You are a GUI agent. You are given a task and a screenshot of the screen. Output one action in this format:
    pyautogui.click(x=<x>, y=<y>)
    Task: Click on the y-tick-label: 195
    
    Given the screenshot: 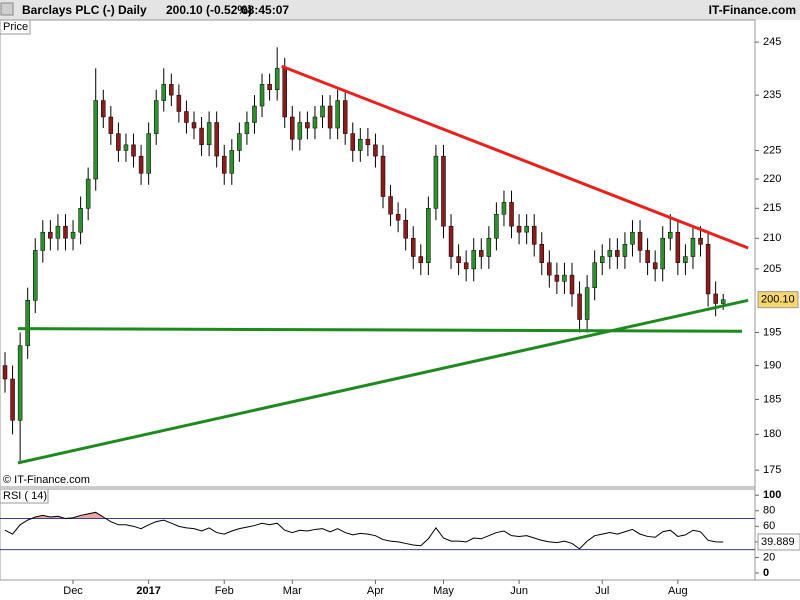 What is the action you would take?
    pyautogui.click(x=772, y=332)
    